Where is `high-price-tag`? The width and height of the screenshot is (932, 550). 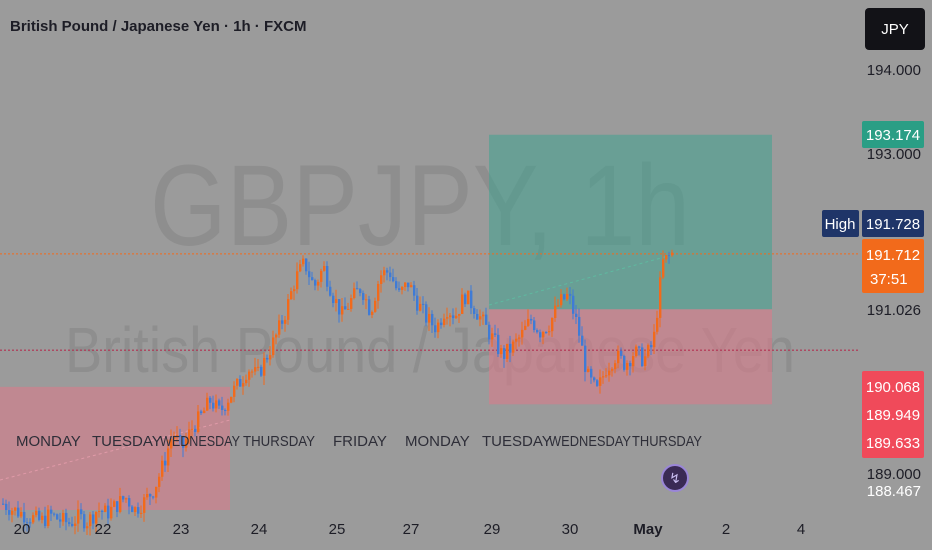 high-price-tag is located at coordinates (893, 223).